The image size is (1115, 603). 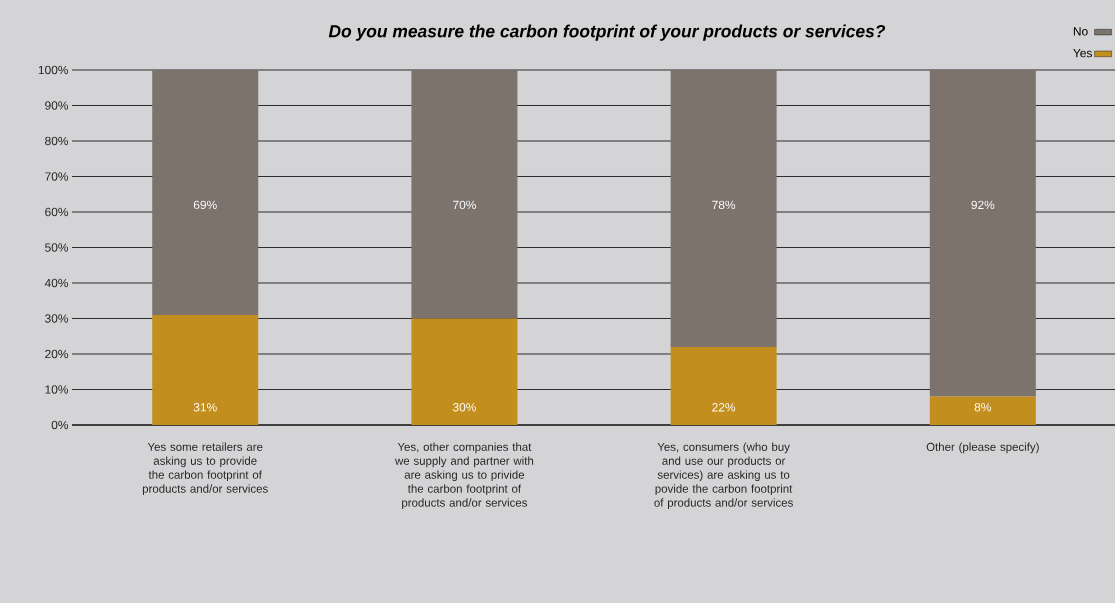 I want to click on y-tick-label: 0%, so click(x=60, y=425).